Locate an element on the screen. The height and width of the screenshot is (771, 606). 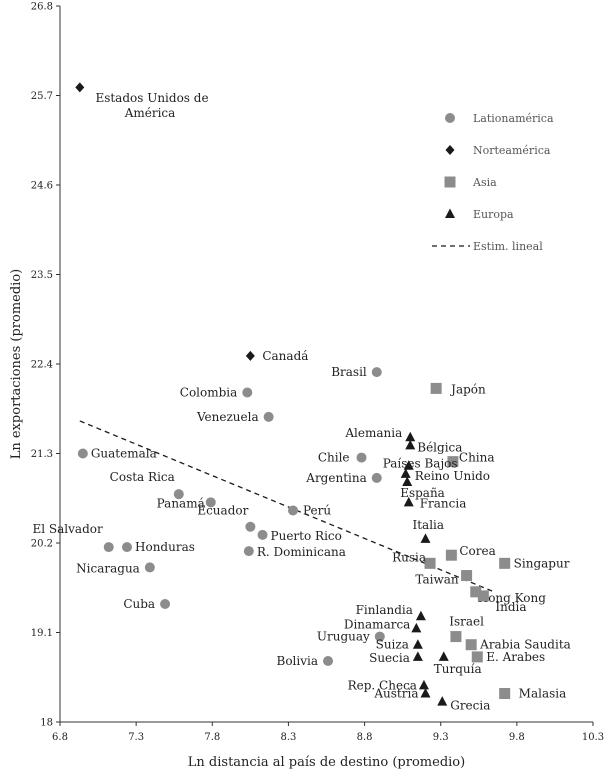
data-label: Cuba is located at coordinates (139, 604).